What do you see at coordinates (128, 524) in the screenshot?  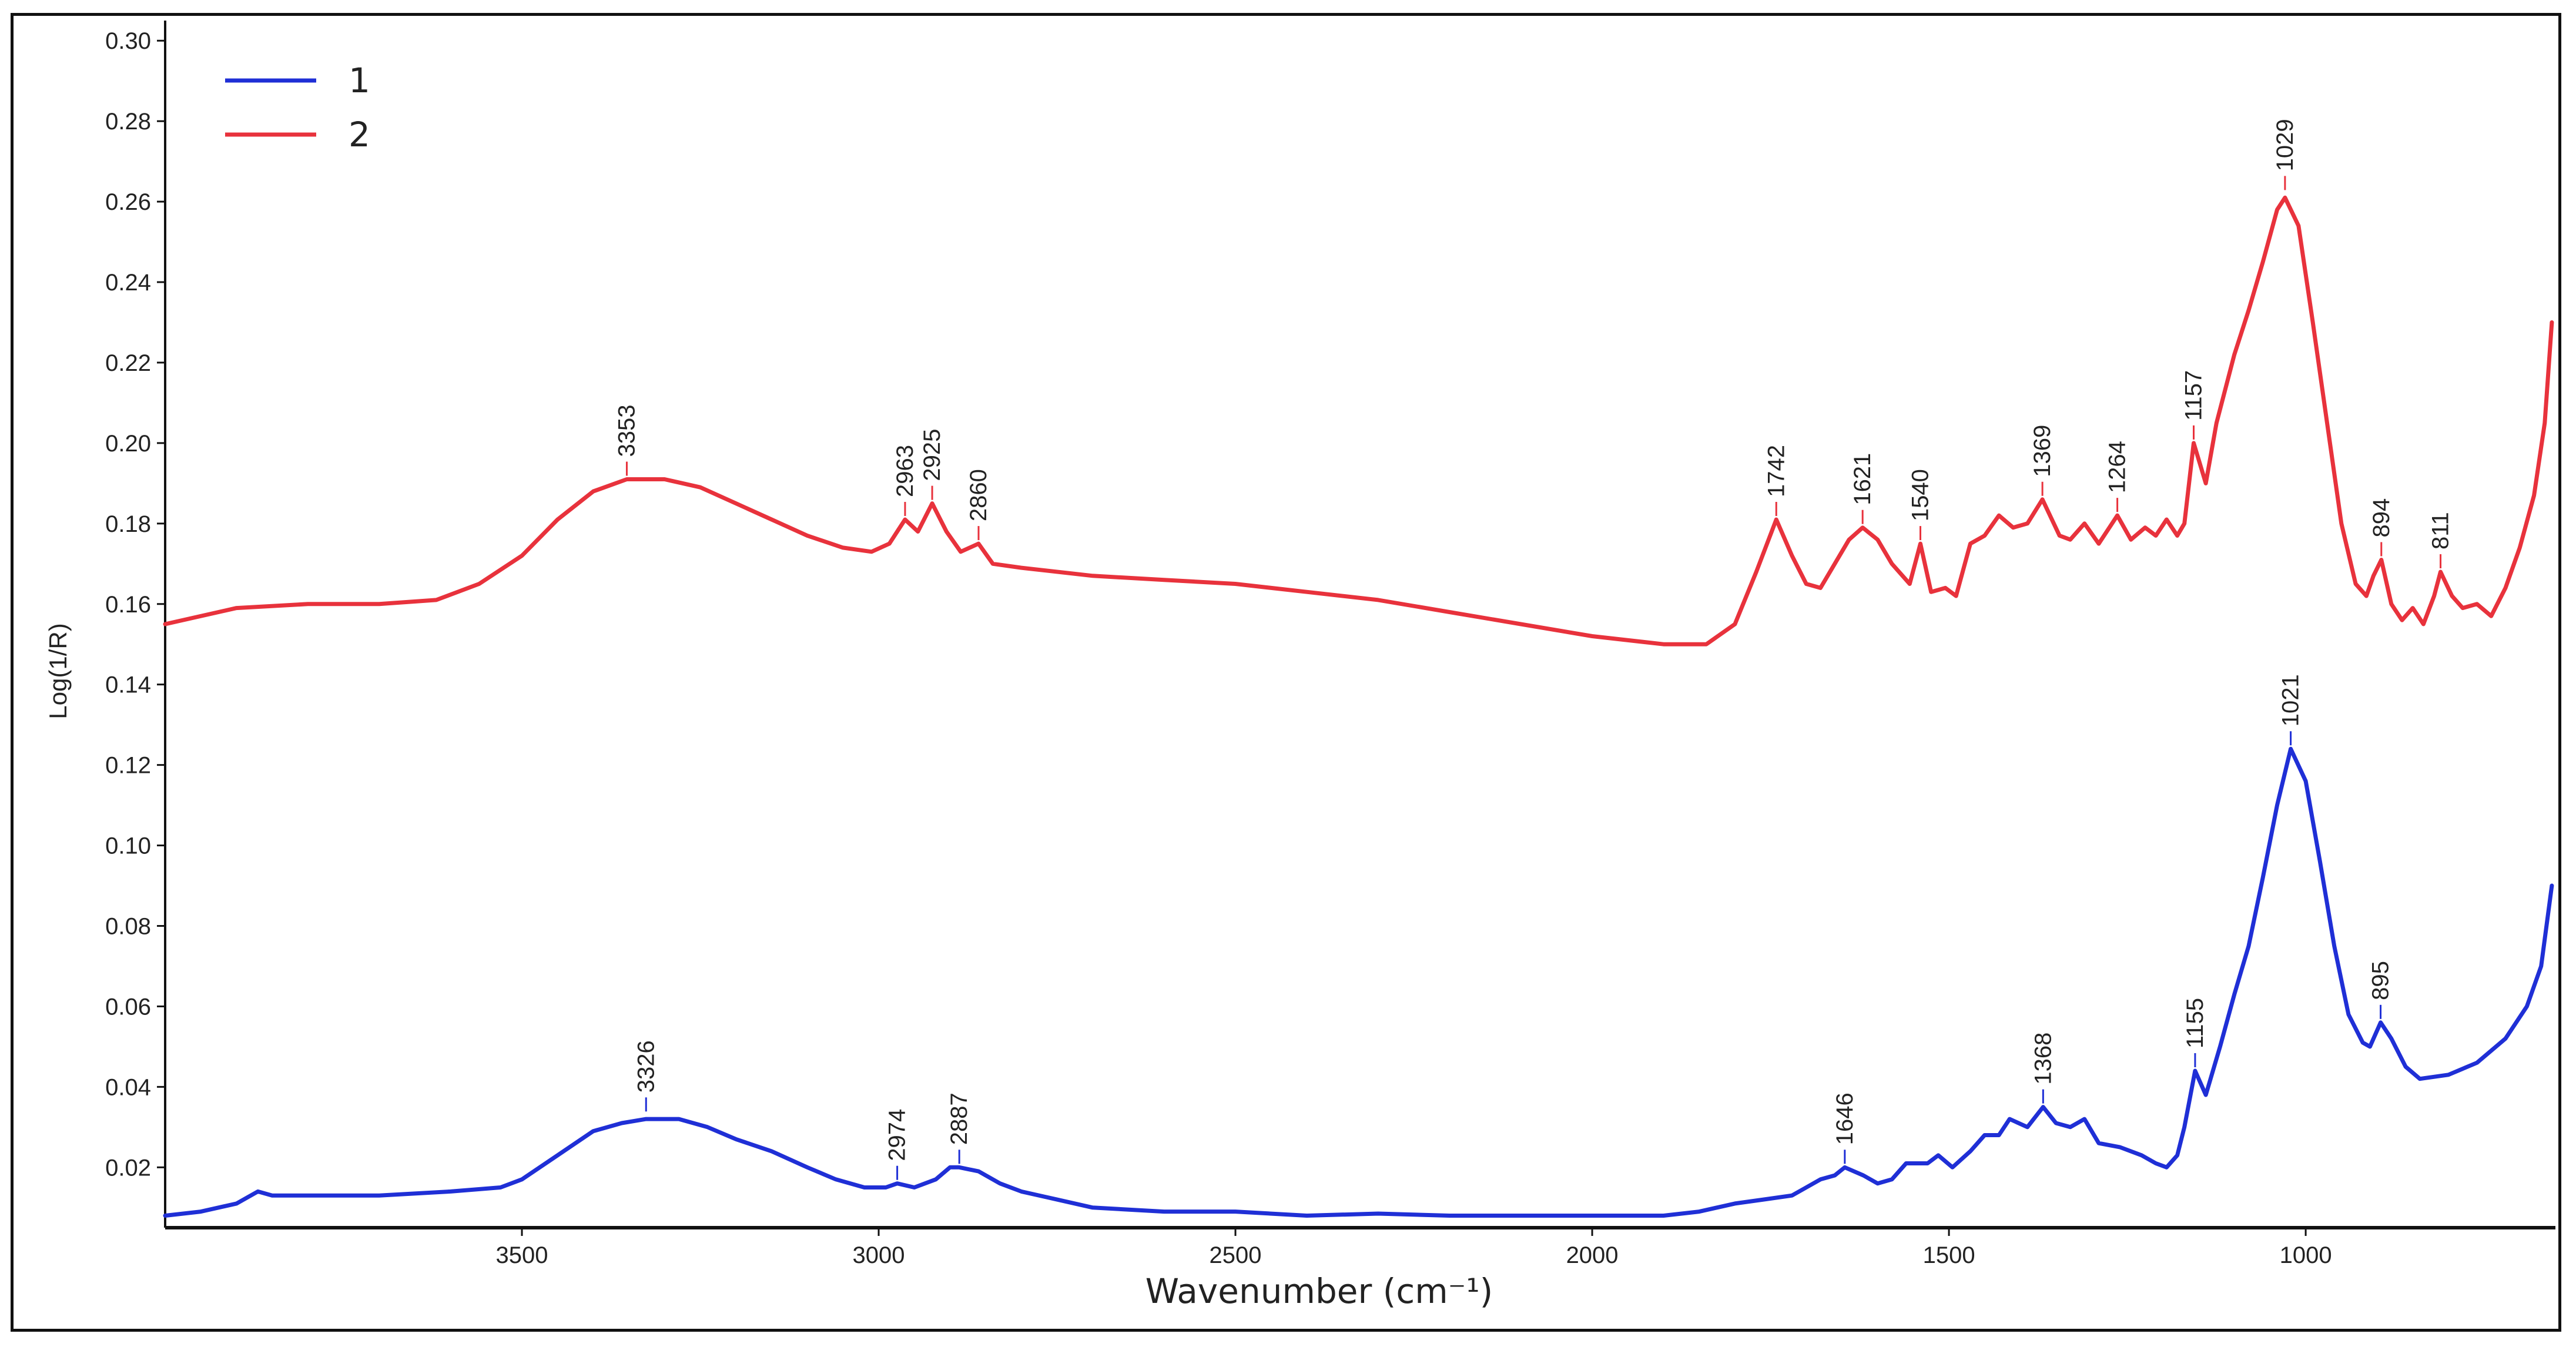 I see `y-tick-label: 0.18` at bounding box center [128, 524].